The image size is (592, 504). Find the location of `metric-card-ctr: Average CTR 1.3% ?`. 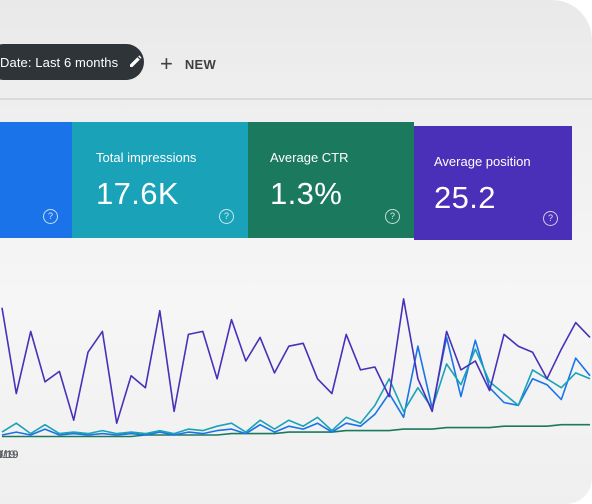

metric-card-ctr: Average CTR 1.3% ? is located at coordinates (331, 180).